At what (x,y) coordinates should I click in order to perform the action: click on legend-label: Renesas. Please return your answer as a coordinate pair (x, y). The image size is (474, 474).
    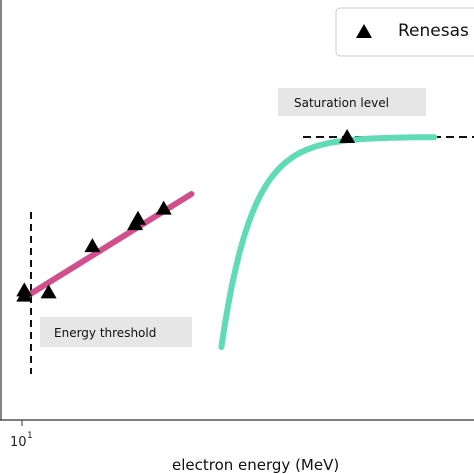
    Looking at the image, I should click on (433, 31).